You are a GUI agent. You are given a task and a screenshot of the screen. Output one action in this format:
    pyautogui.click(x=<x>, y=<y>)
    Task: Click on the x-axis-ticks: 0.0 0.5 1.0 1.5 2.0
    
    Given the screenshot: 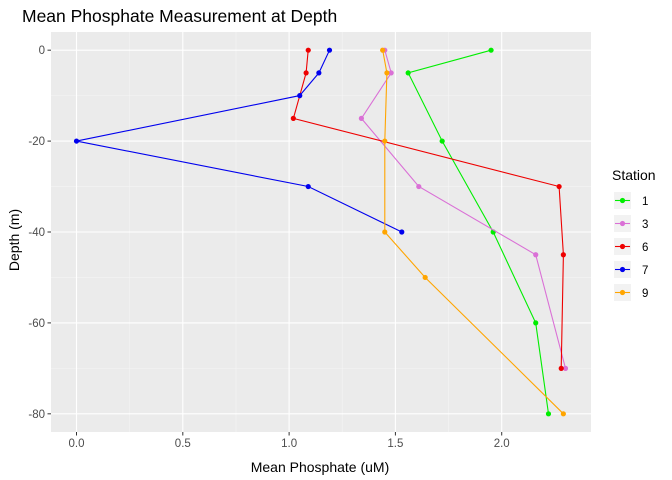 What is the action you would take?
    pyautogui.click(x=289, y=441)
    